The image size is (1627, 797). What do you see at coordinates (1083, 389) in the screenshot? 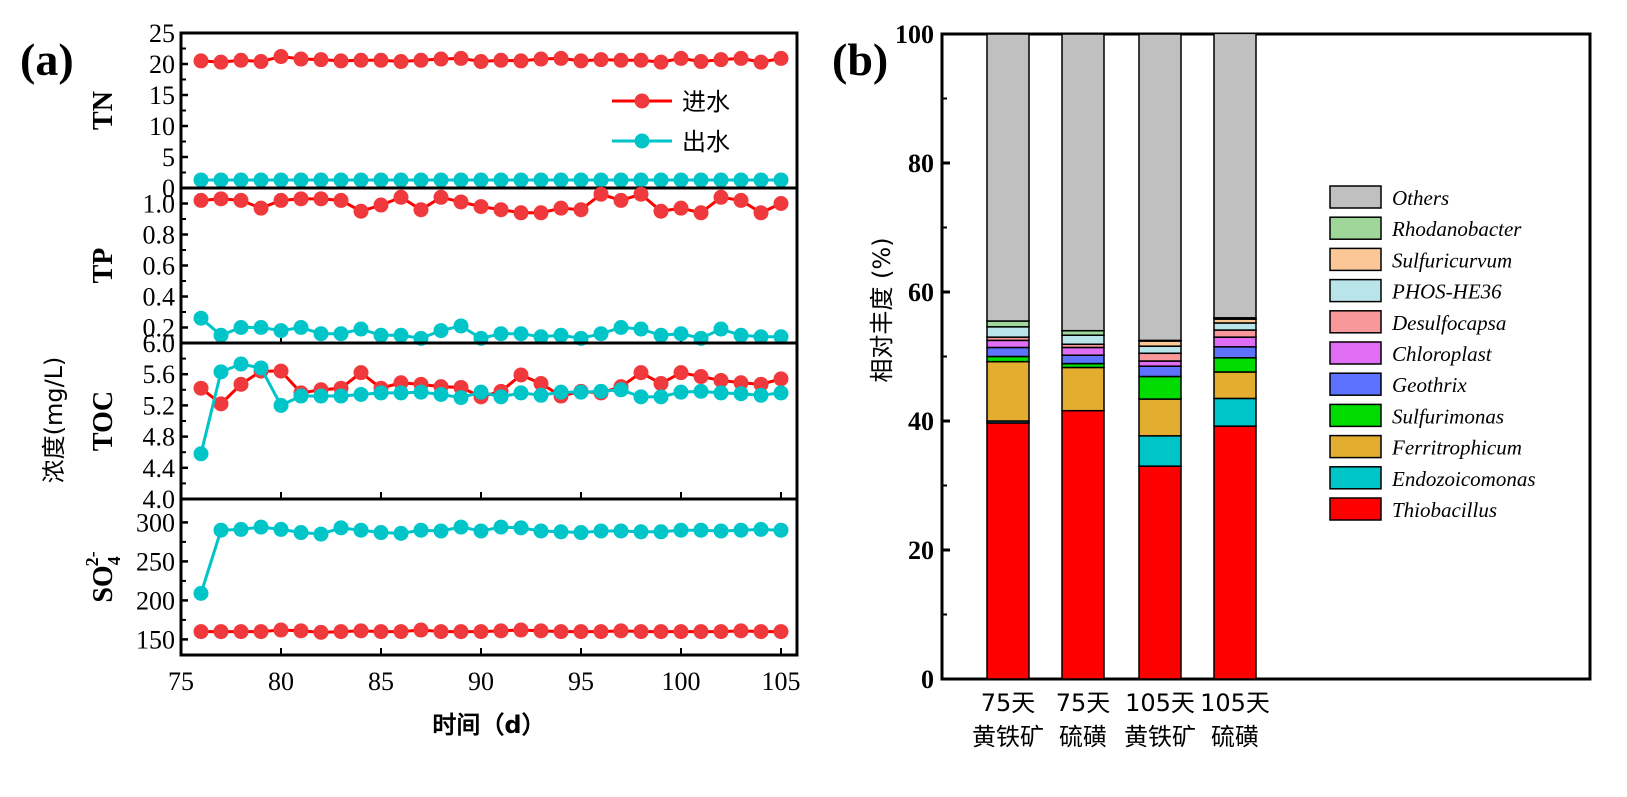
I see `bar-segment-ferritrophicum` at bounding box center [1083, 389].